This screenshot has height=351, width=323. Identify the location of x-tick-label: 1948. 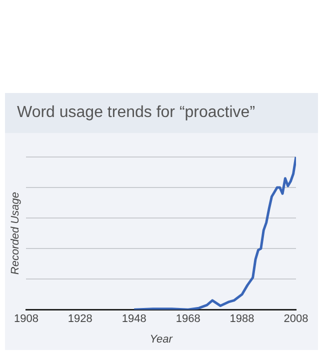
(134, 319).